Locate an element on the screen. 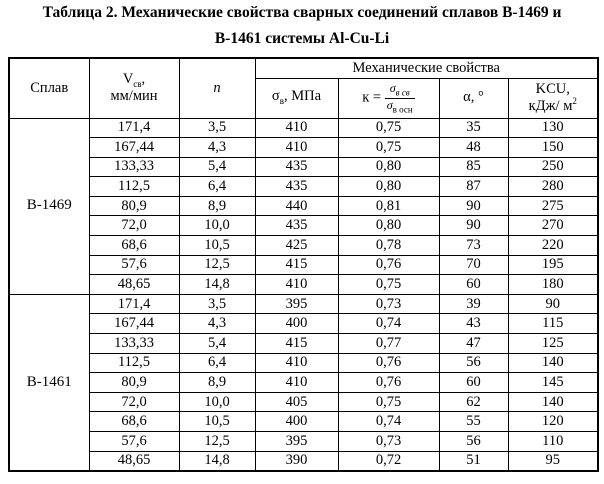 Image resolution: width=604 pixels, height=484 pixels. table-cell: 3,5 is located at coordinates (217, 304).